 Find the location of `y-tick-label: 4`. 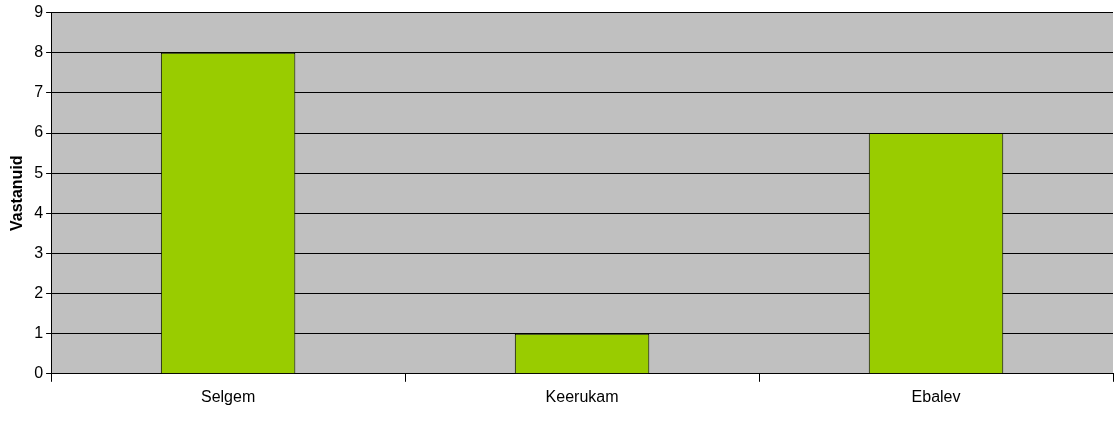

y-tick-label: 4 is located at coordinates (39, 212).